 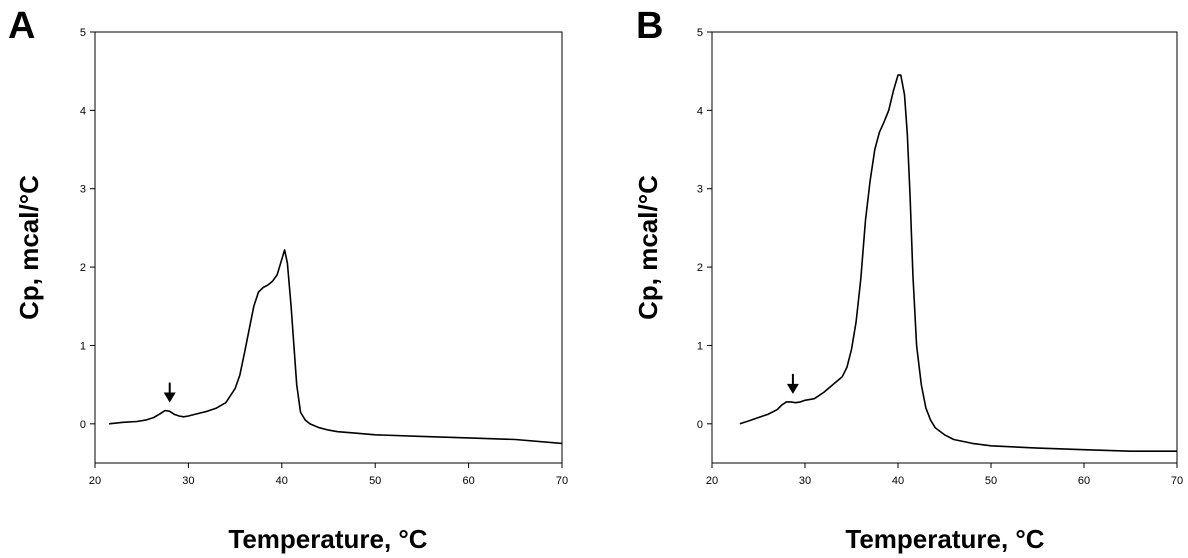 I want to click on panel-label: B, so click(x=649, y=26).